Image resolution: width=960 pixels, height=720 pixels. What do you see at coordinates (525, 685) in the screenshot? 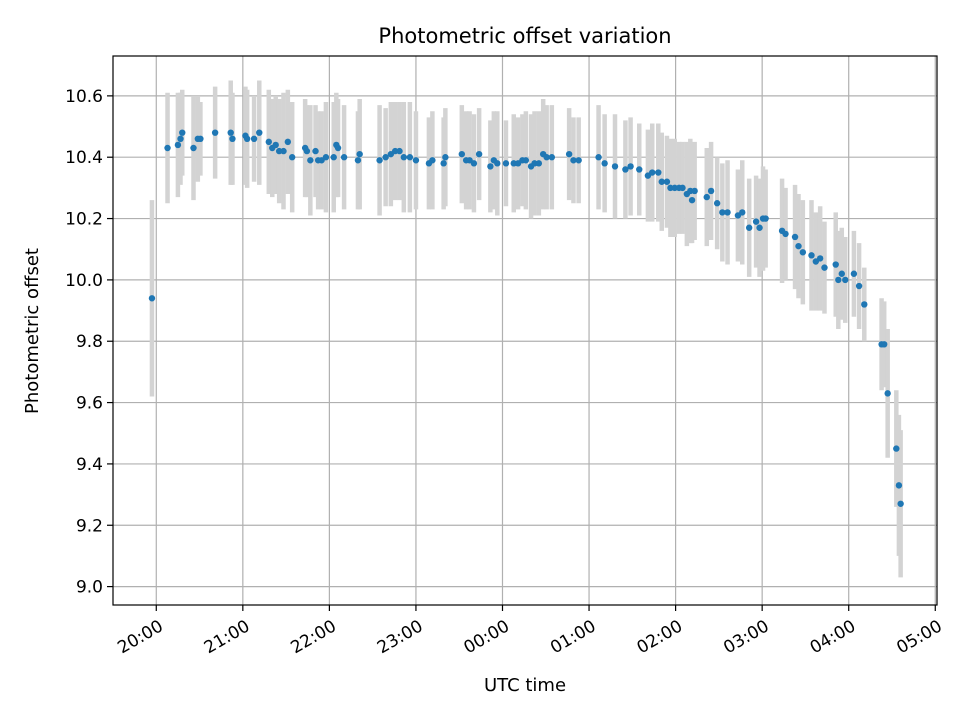
I see `x-axis-label: UTC time` at bounding box center [525, 685].